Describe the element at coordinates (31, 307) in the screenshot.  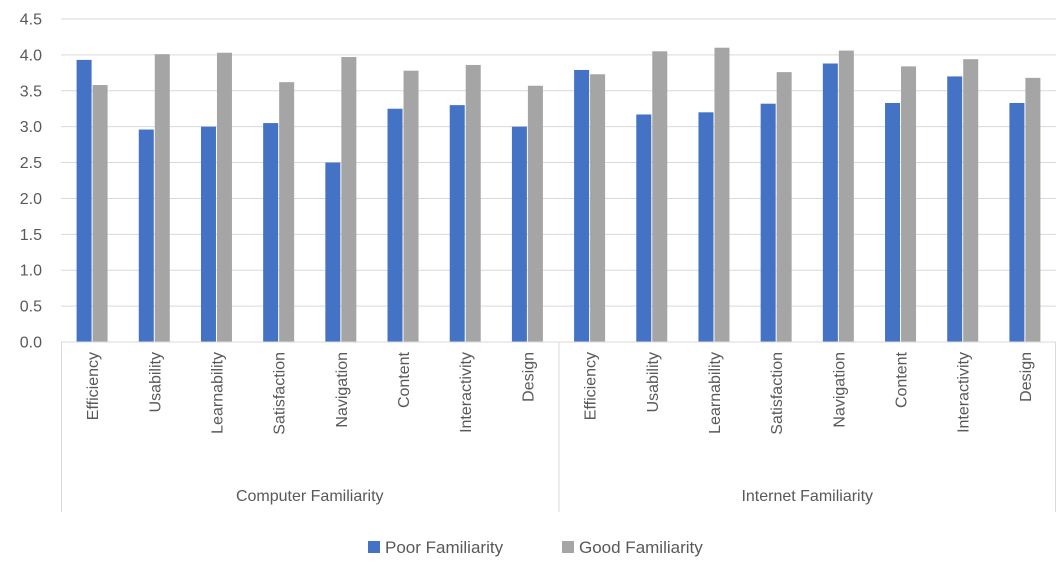
I see `y-tick-label: 0.5` at that location.